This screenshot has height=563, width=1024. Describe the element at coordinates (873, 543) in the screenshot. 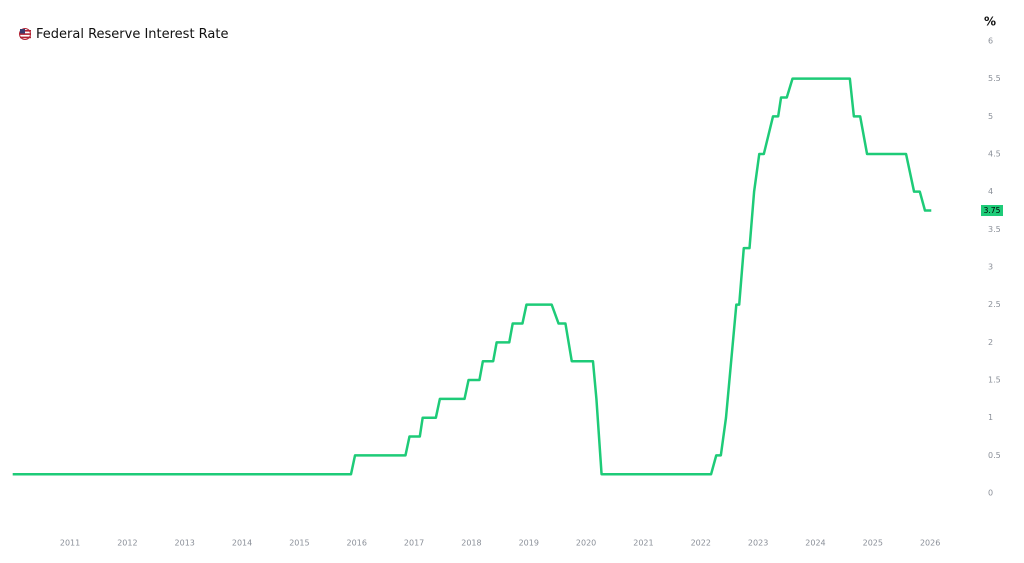

I see `x-tick-label: 2025` at that location.